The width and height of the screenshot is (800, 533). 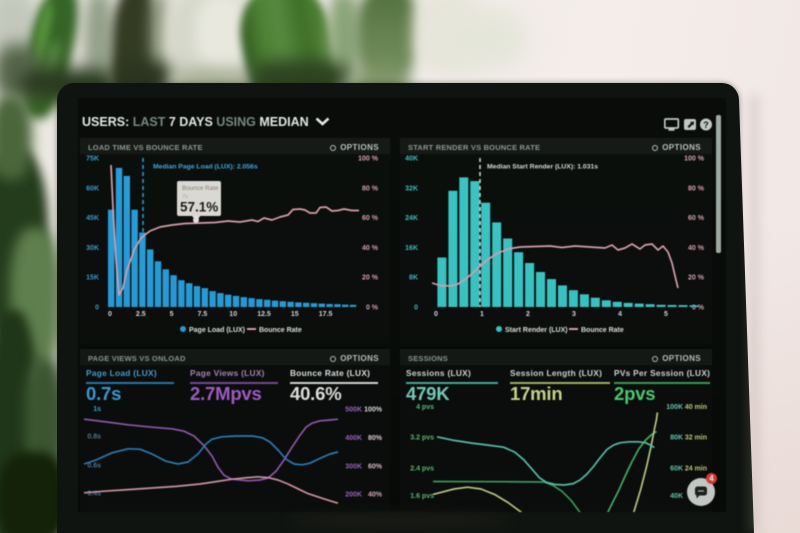 What do you see at coordinates (92, 218) in the screenshot?
I see `svg-text: 45K` at bounding box center [92, 218].